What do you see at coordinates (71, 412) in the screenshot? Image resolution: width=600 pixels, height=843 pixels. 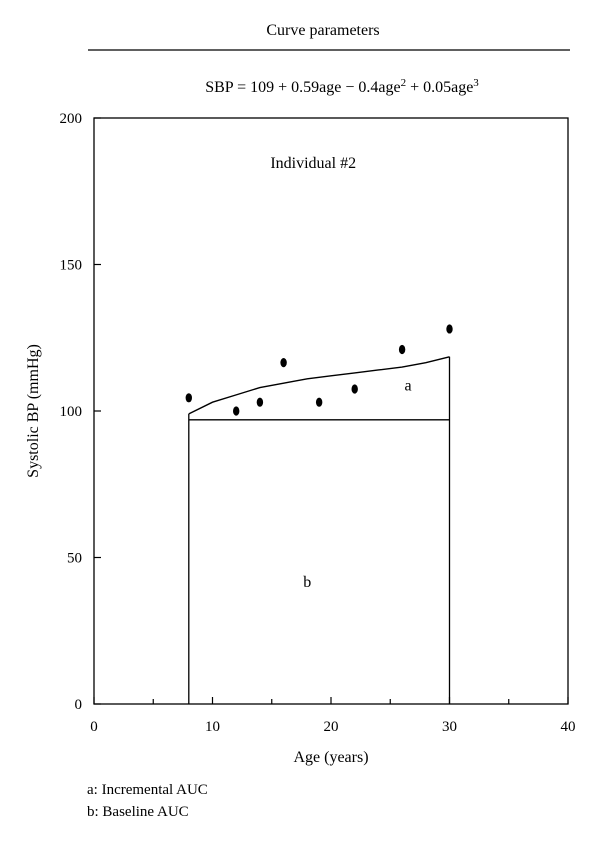 I see `y-tick-label: 100` at bounding box center [71, 412].